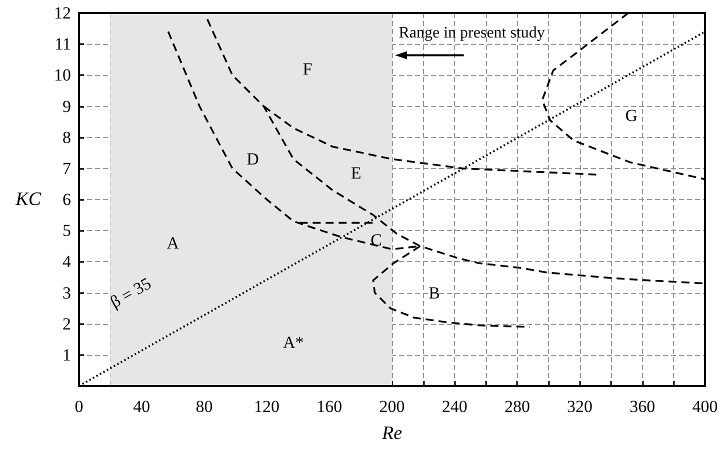 The image size is (721, 449). I want to click on annotation: A*, so click(293, 342).